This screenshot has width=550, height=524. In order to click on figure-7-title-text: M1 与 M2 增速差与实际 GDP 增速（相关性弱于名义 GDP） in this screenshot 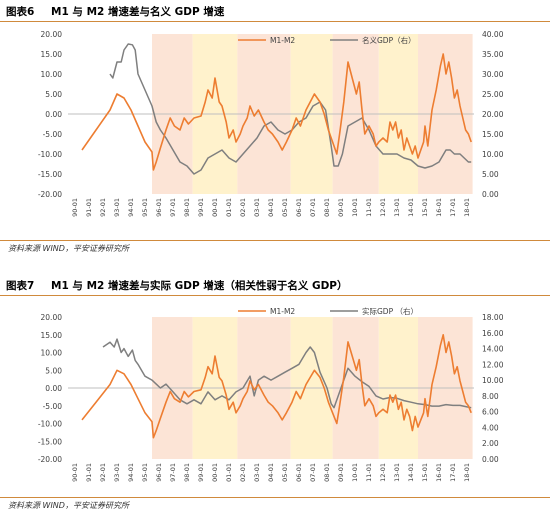, I will do `click(199, 286)`.